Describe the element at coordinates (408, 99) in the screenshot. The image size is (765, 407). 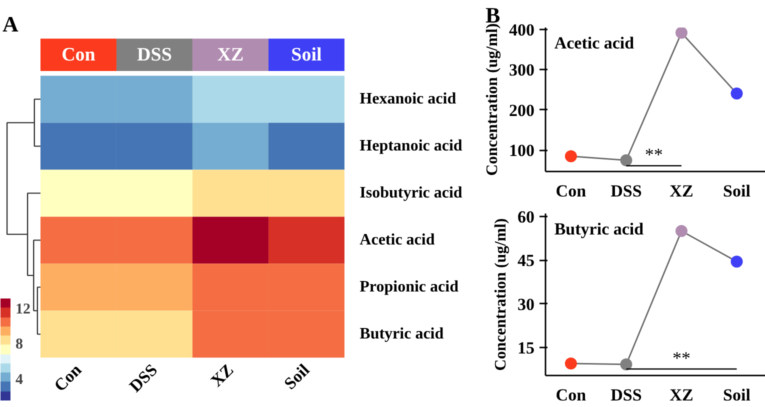
I see `y-tick-label: Hexanoic acid` at that location.